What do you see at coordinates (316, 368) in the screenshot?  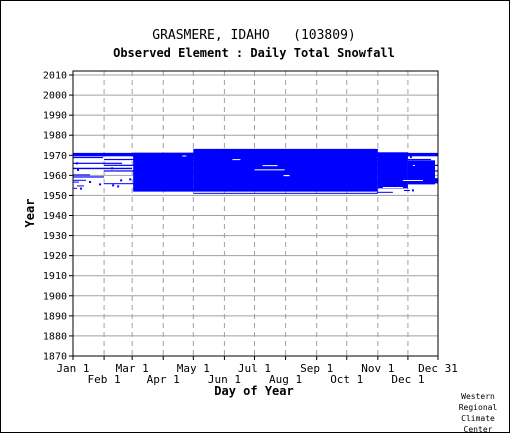 I see `x-tick-label-244: Sep 1` at bounding box center [316, 368].